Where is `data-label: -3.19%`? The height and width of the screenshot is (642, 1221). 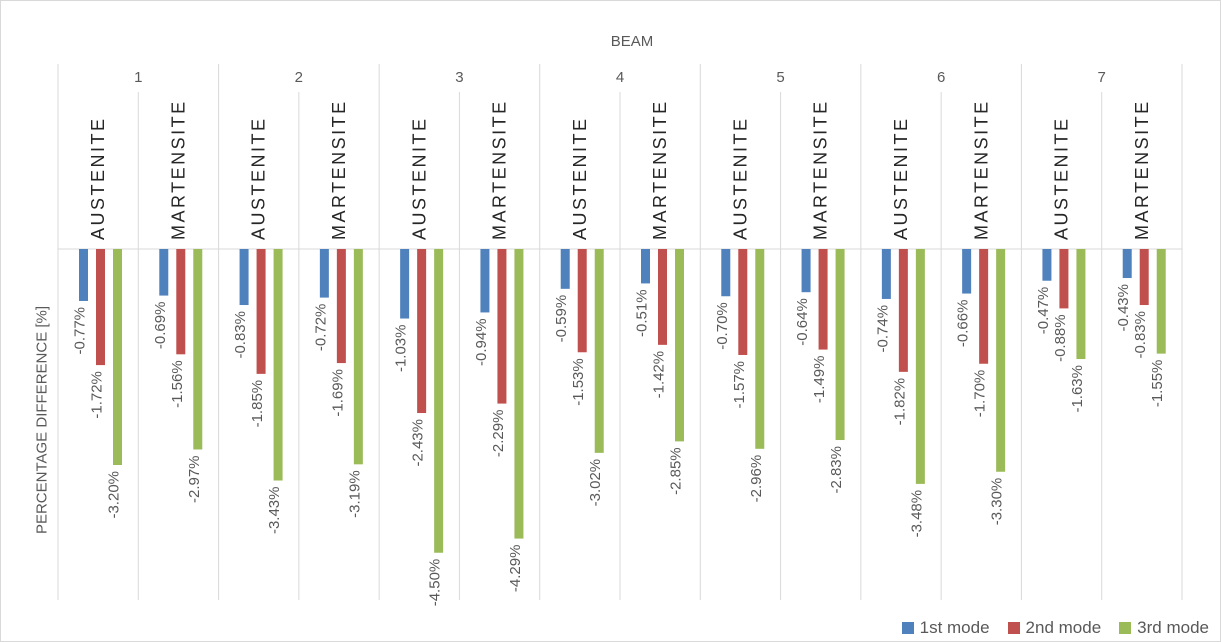 data-label: -3.19% is located at coordinates (354, 494).